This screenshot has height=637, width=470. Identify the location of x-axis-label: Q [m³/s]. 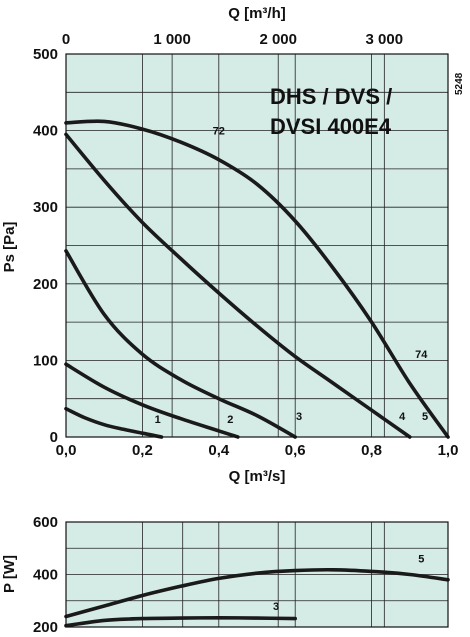
(257, 476).